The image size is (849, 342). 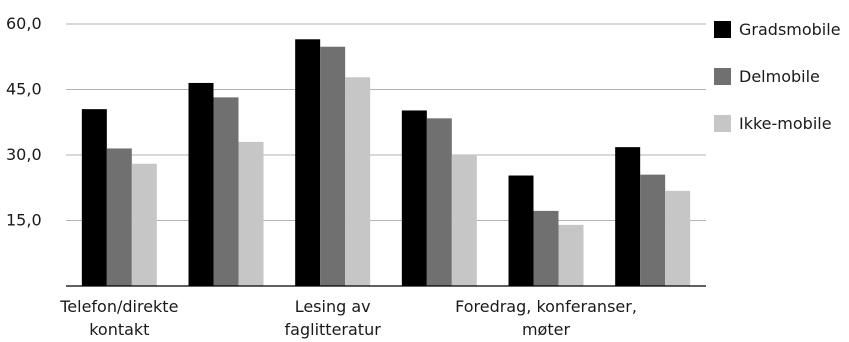 What do you see at coordinates (333, 329) in the screenshot?
I see `x-category-label: faglitteratur` at bounding box center [333, 329].